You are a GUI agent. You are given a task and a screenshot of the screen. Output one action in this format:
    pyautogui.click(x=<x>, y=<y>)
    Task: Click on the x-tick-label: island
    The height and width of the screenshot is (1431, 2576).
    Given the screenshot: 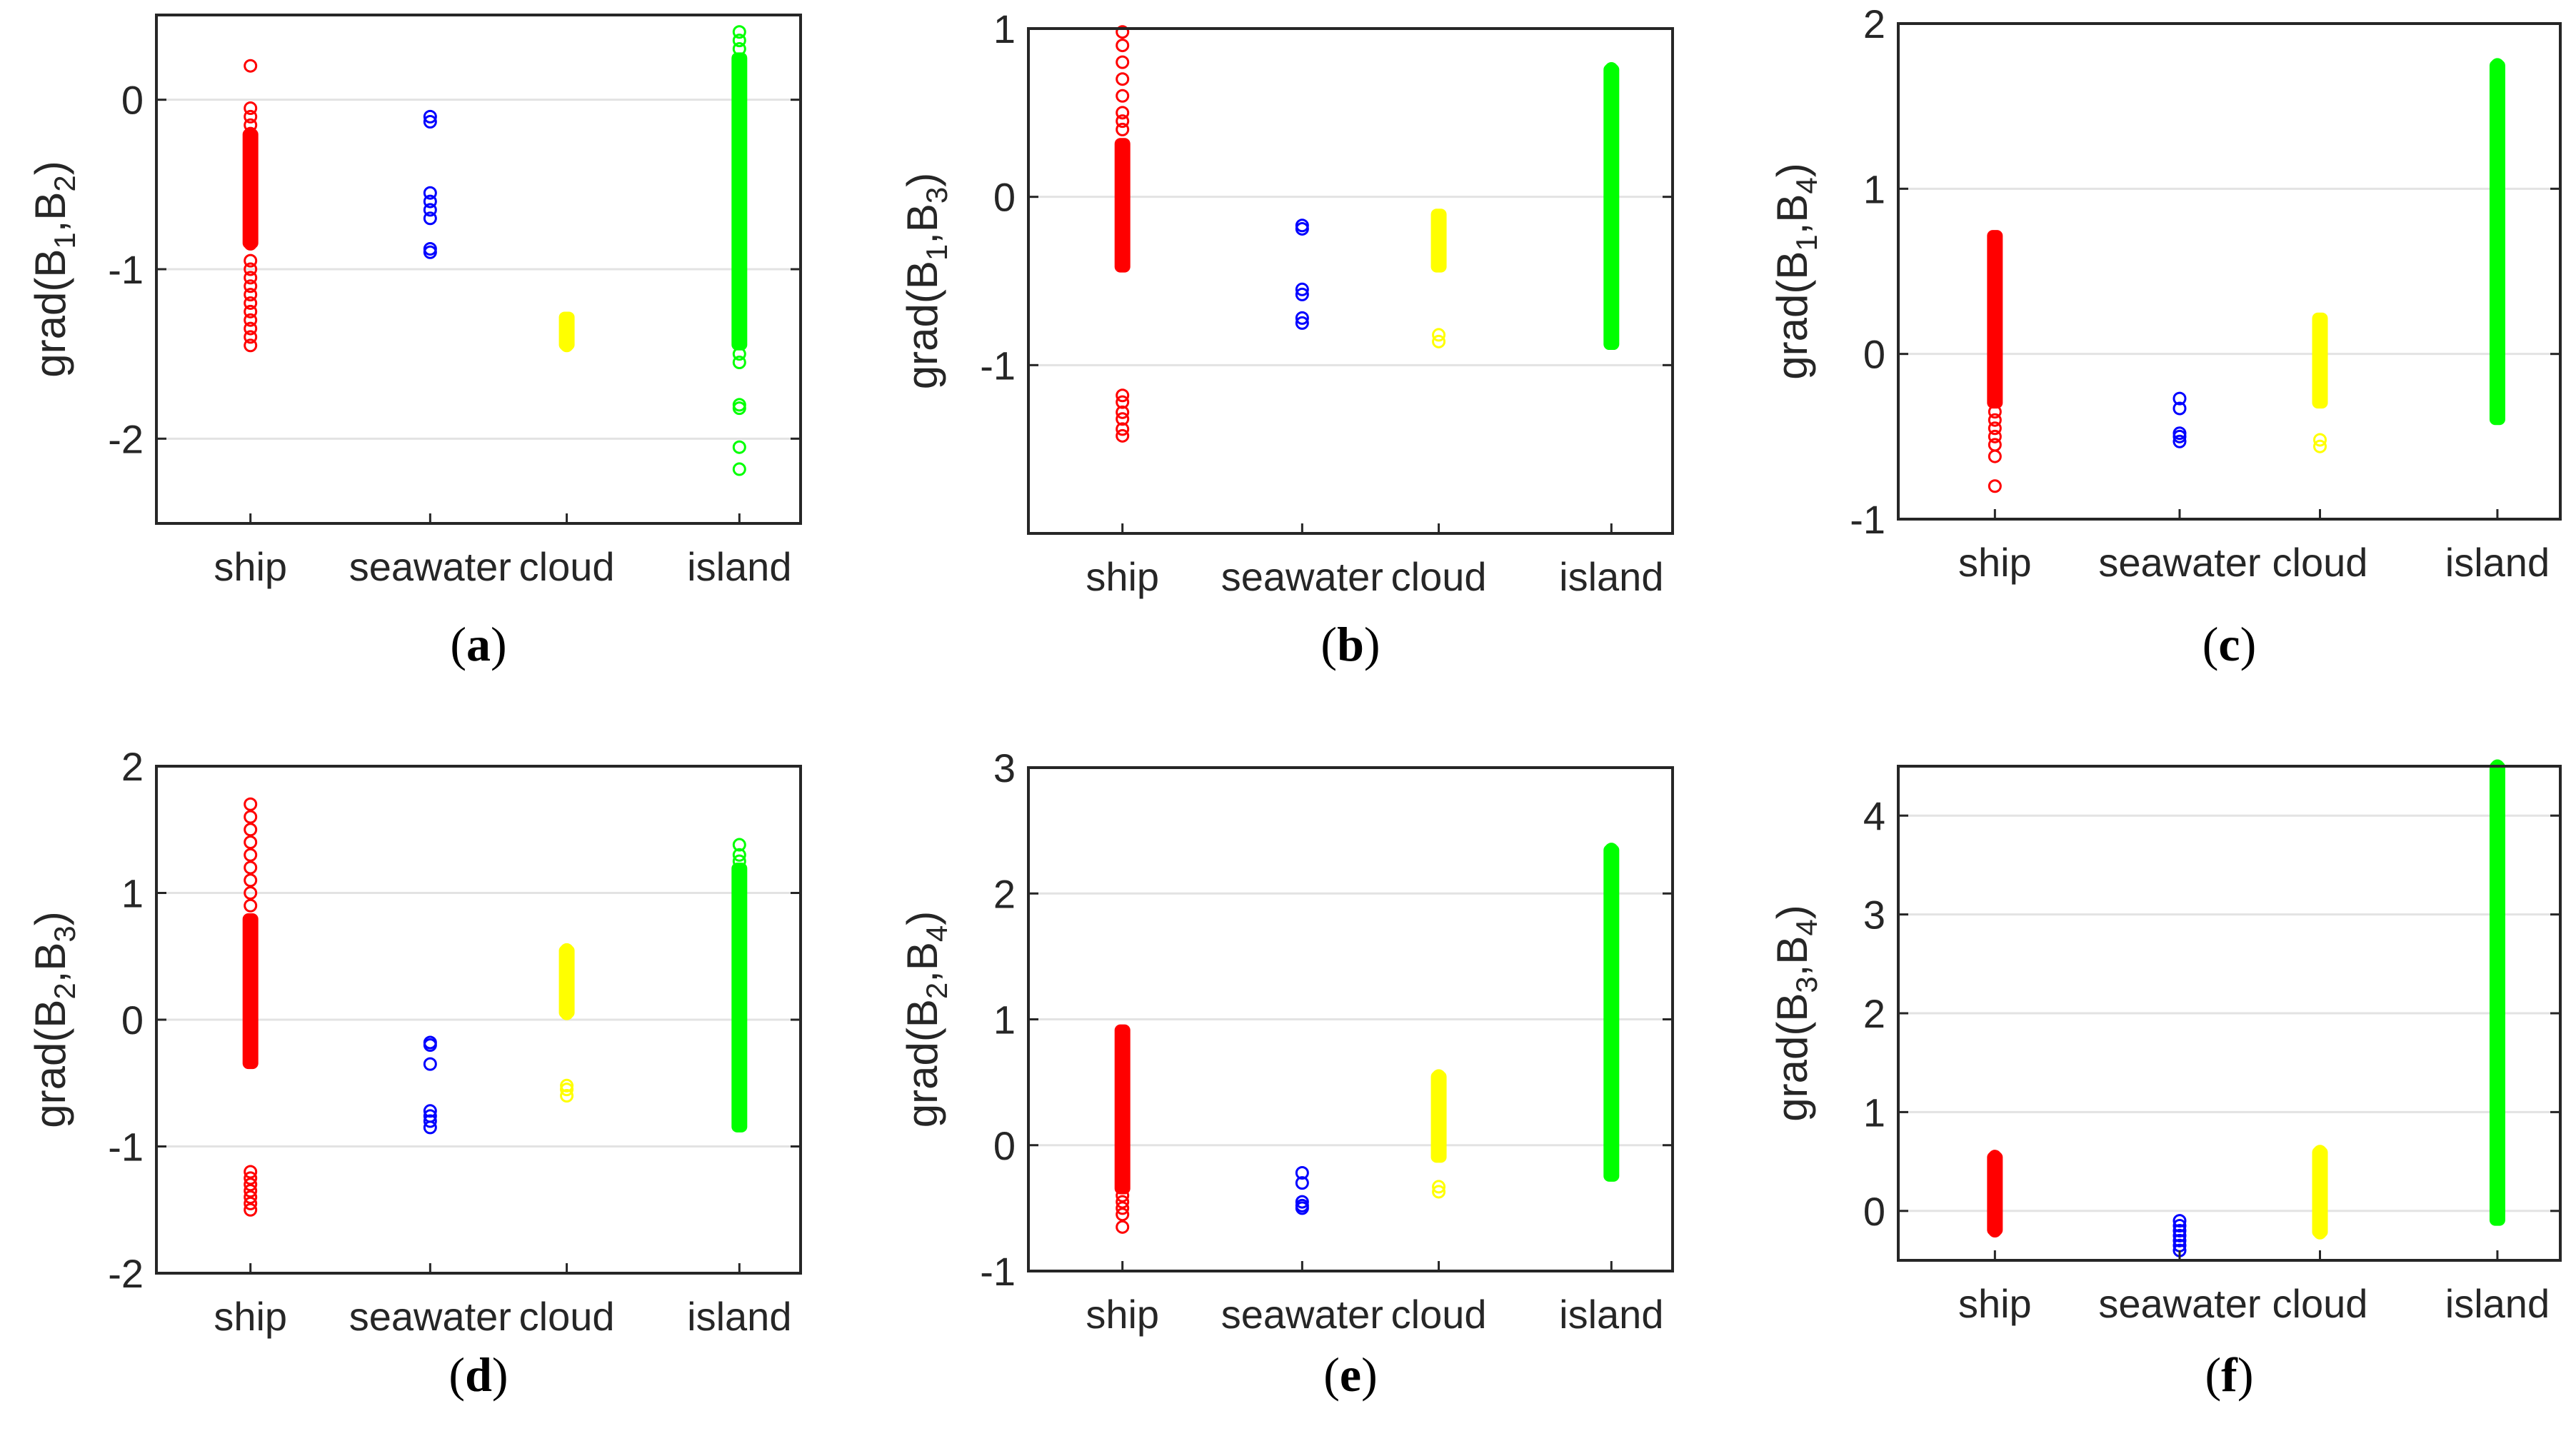 What is the action you would take?
    pyautogui.click(x=739, y=1317)
    